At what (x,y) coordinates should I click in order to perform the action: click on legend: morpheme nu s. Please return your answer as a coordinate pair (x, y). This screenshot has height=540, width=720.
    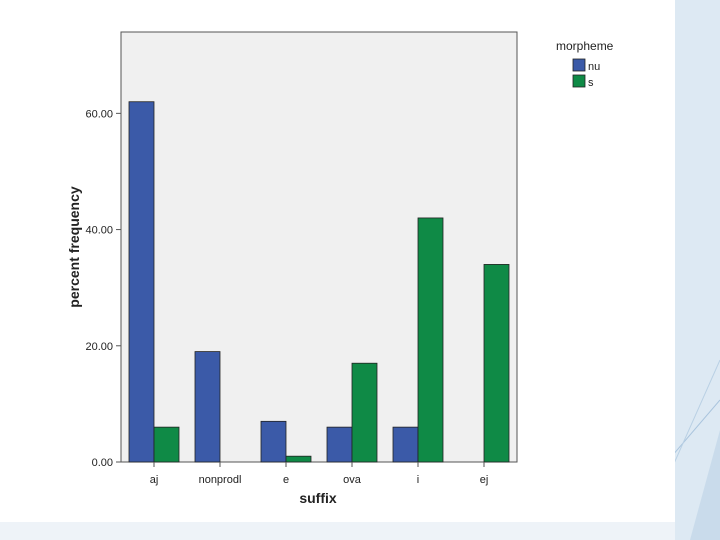
    Looking at the image, I should click on (585, 64).